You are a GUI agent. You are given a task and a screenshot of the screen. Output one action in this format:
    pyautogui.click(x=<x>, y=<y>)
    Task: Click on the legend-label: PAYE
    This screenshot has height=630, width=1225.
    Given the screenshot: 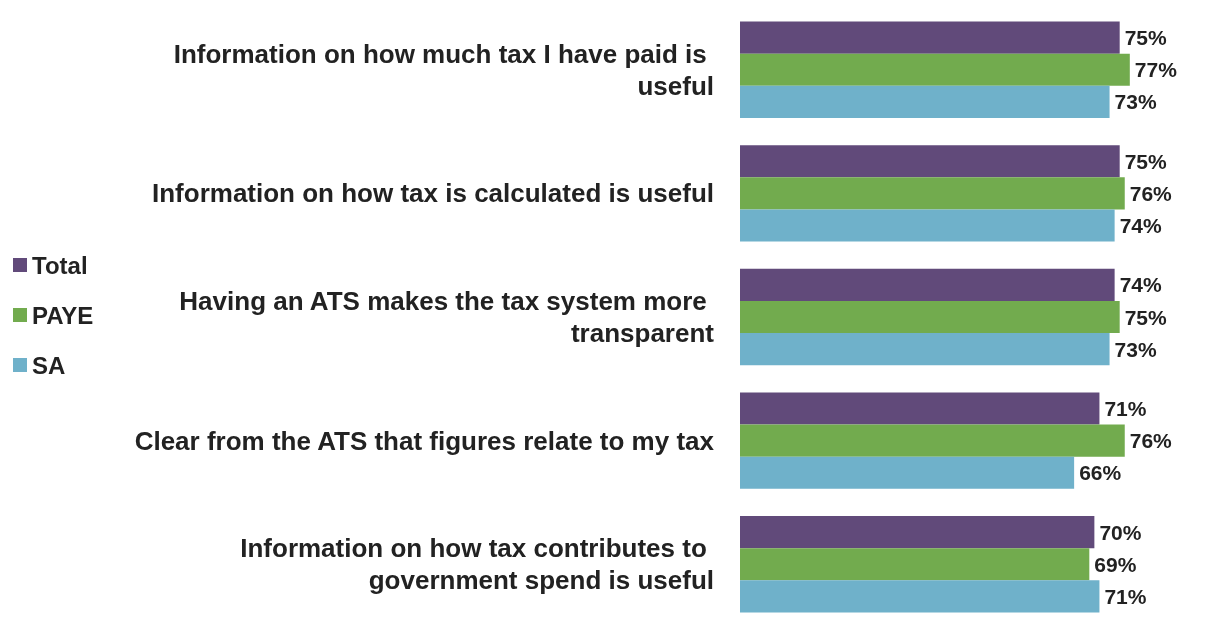 What is the action you would take?
    pyautogui.click(x=63, y=315)
    